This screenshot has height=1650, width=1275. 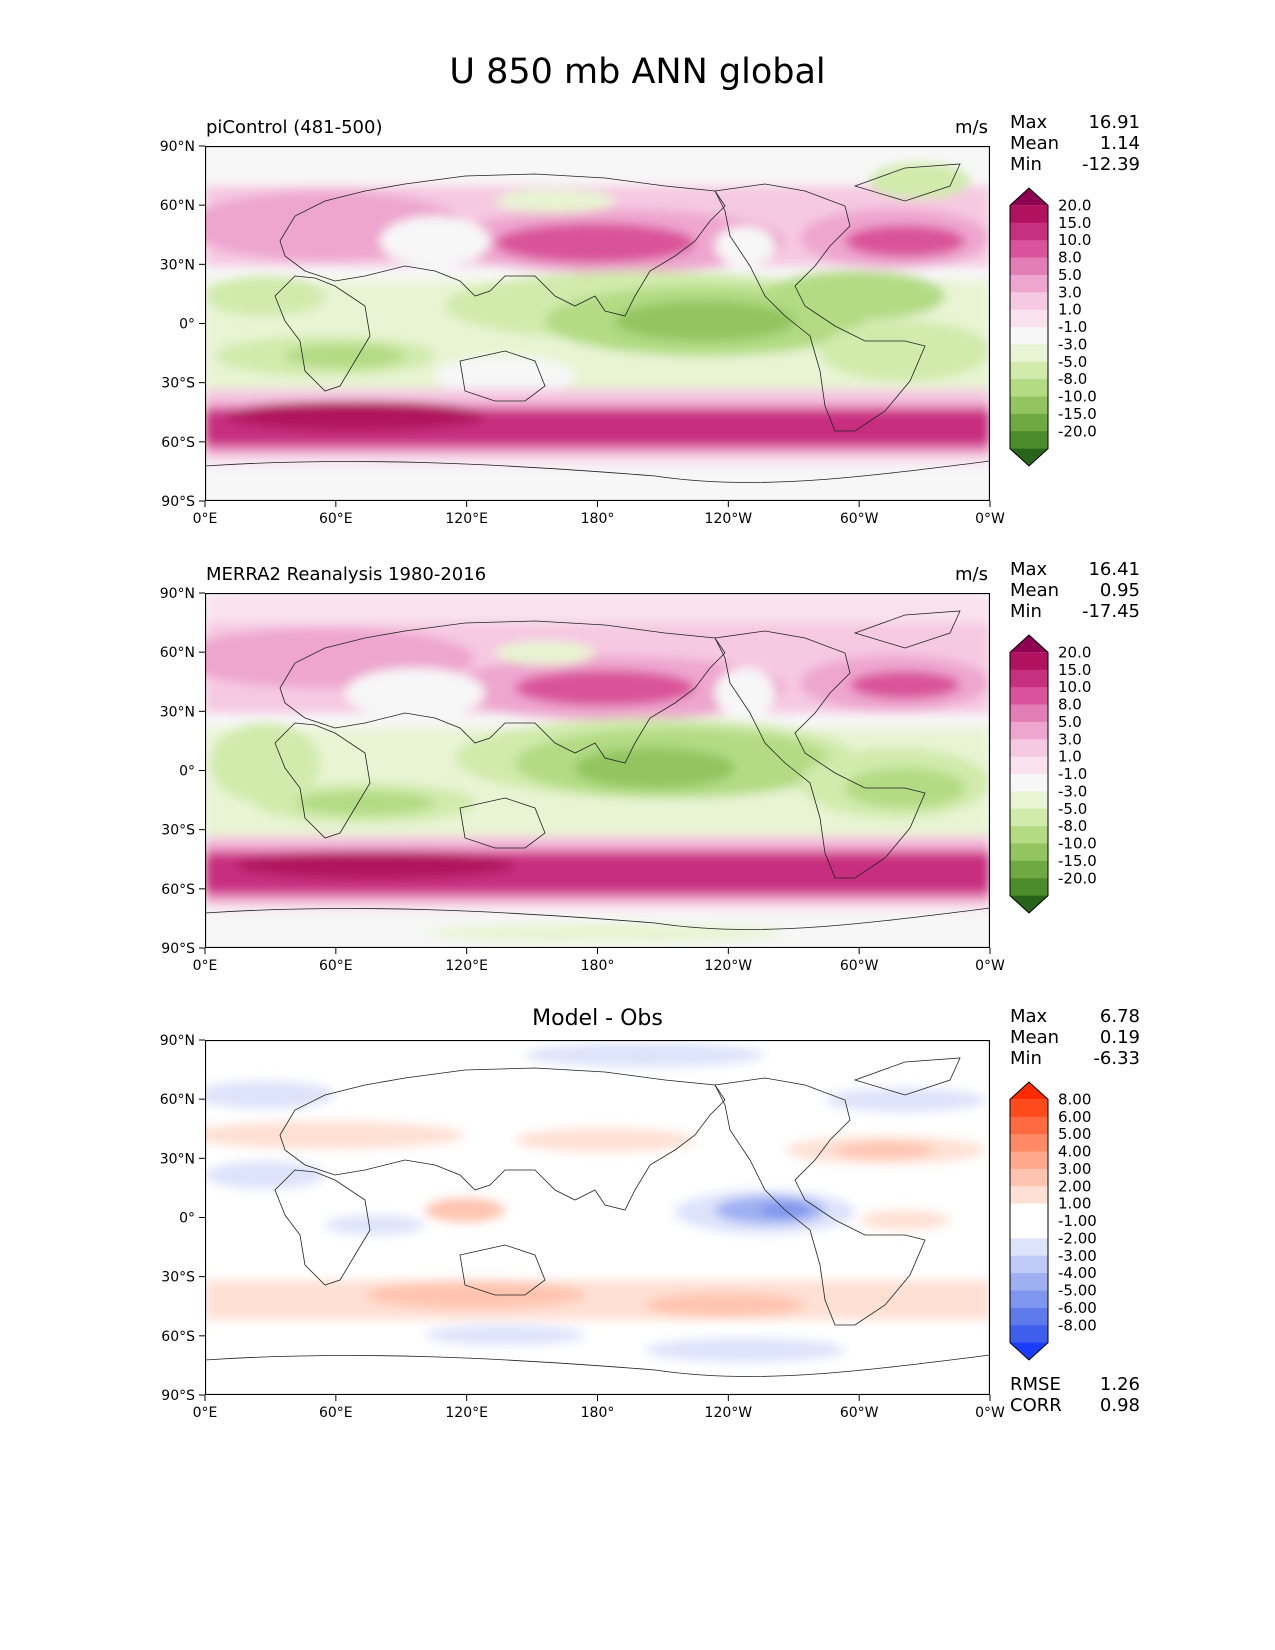 What do you see at coordinates (1119, 1405) in the screenshot?
I see `stat-value: 0.98` at bounding box center [1119, 1405].